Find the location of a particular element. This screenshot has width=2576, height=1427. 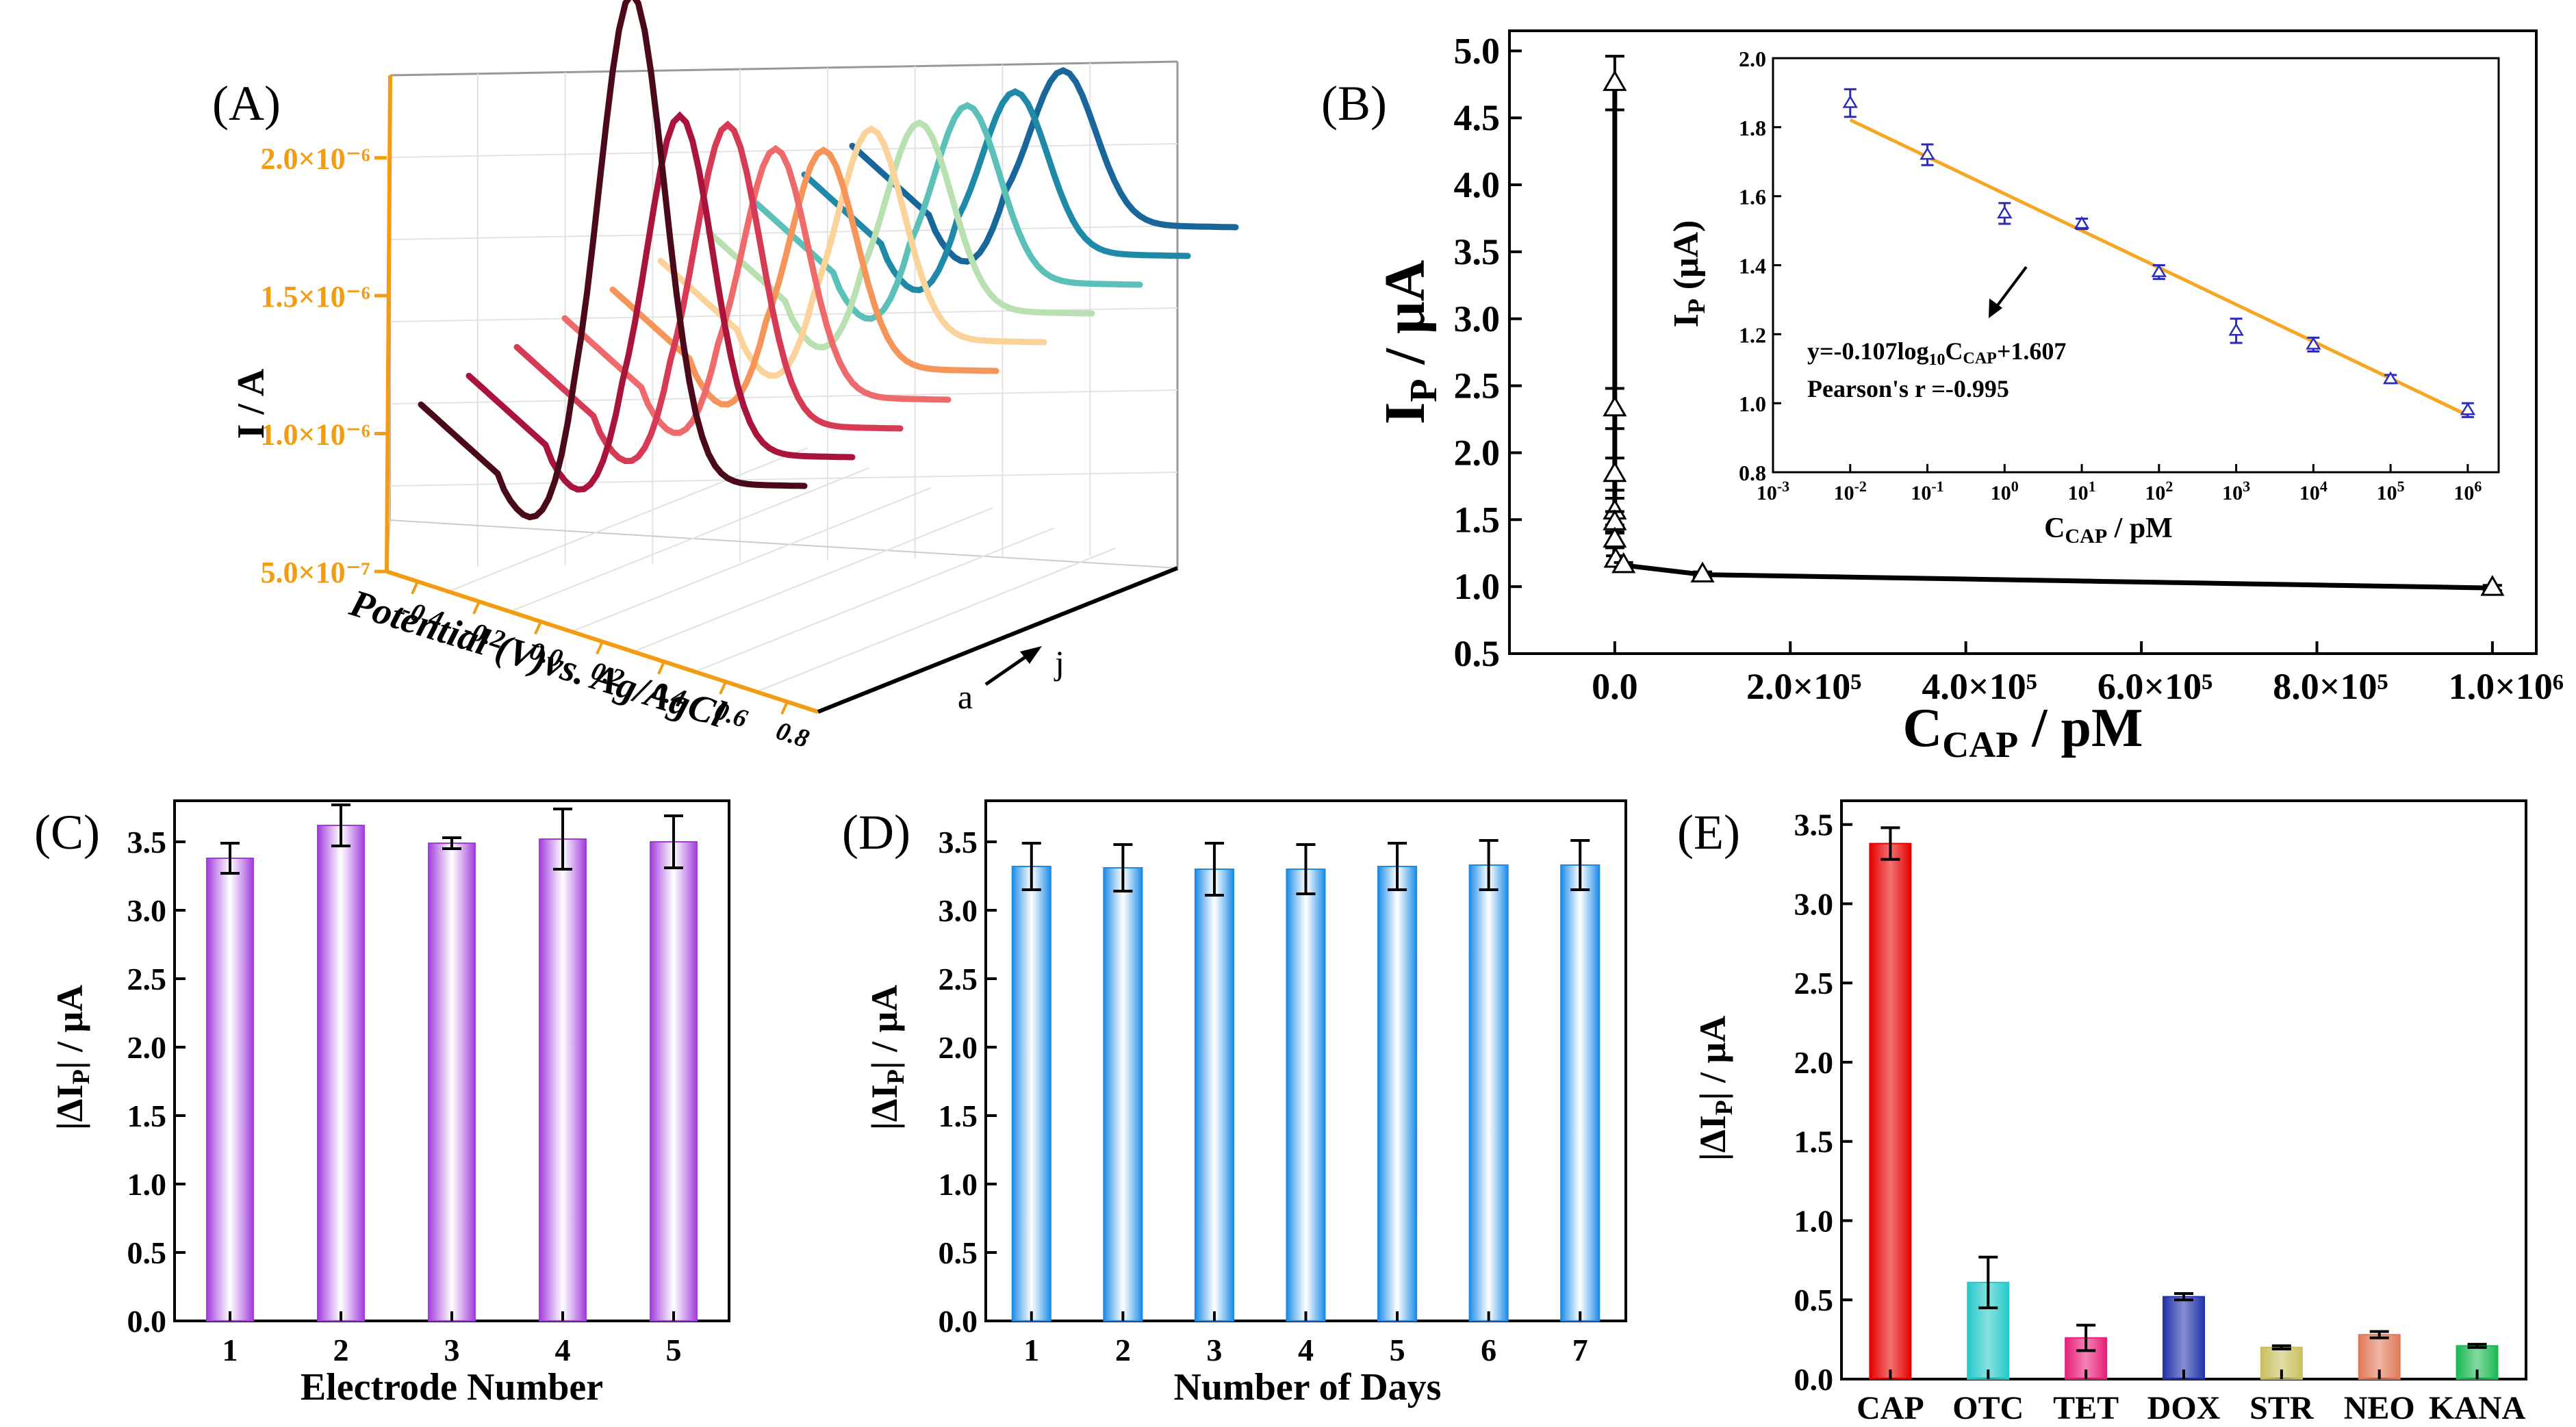

panel-a-y-axis-title: I / A is located at coordinates (251, 403).